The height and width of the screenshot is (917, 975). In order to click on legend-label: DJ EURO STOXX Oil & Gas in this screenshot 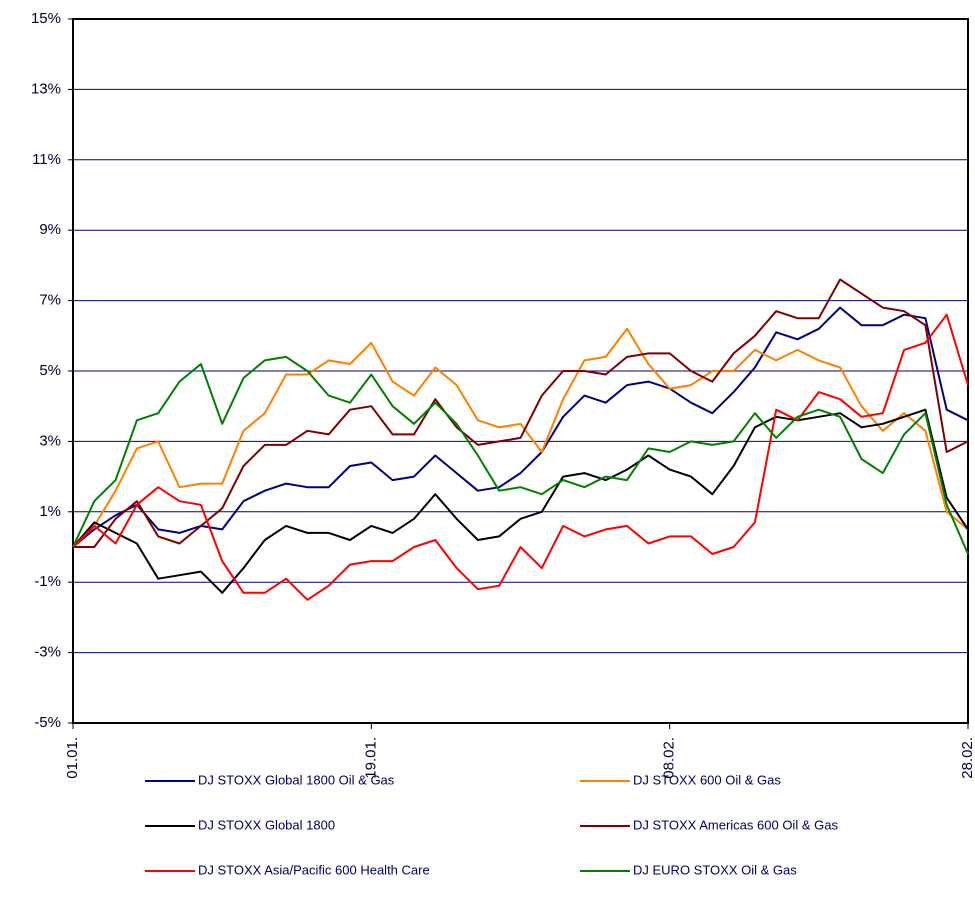, I will do `click(715, 869)`.